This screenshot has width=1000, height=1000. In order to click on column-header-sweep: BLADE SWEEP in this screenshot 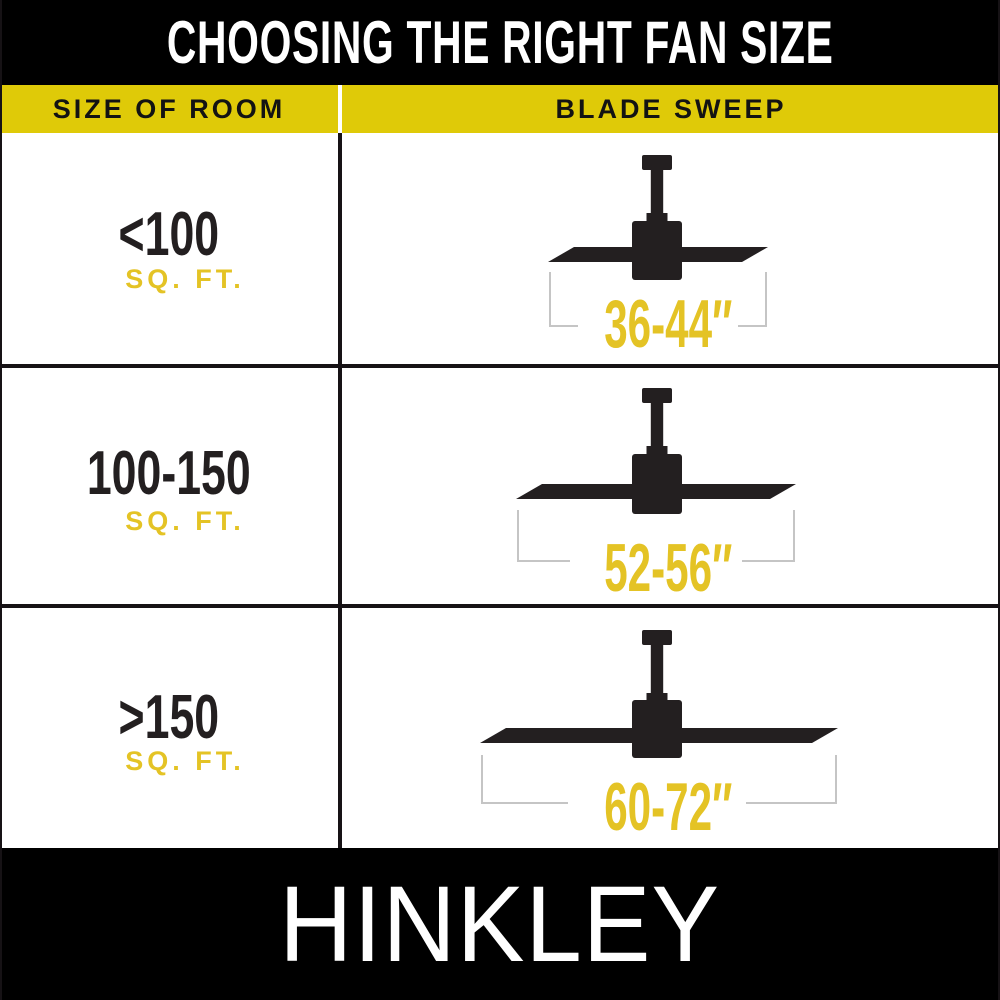, I will do `click(671, 109)`.